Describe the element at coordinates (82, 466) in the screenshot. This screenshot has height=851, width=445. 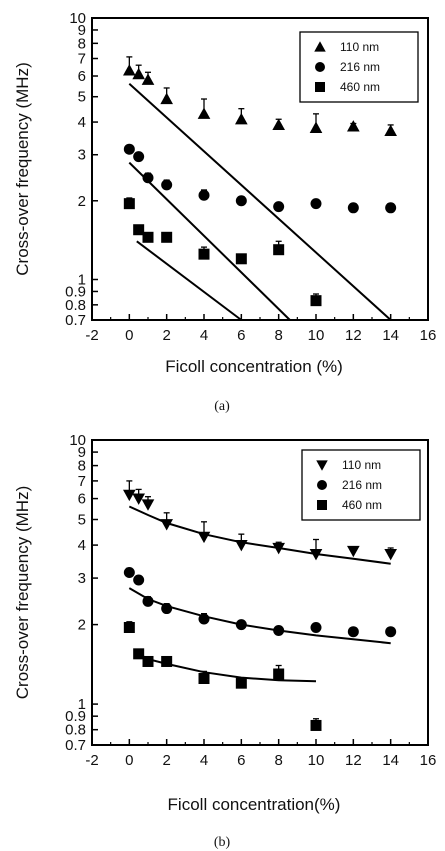
I see `y-tick-label: 8` at that location.